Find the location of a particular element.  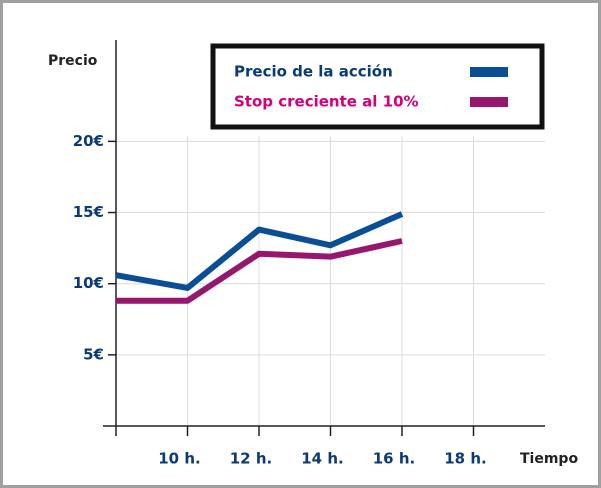

x-tick-label: 10 h. is located at coordinates (179, 459).